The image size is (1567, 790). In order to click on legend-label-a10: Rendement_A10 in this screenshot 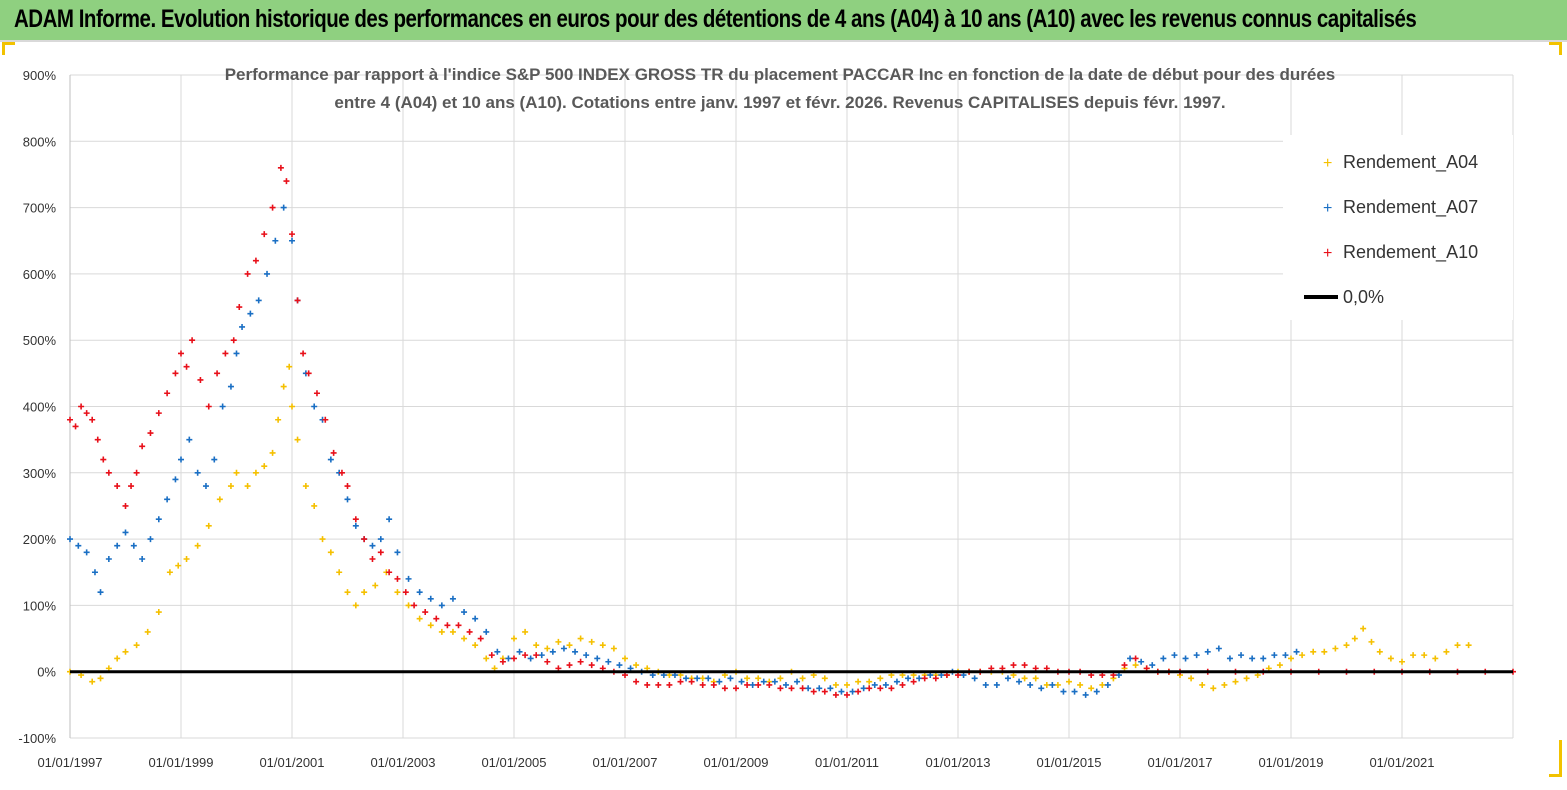, I will do `click(1410, 252)`.